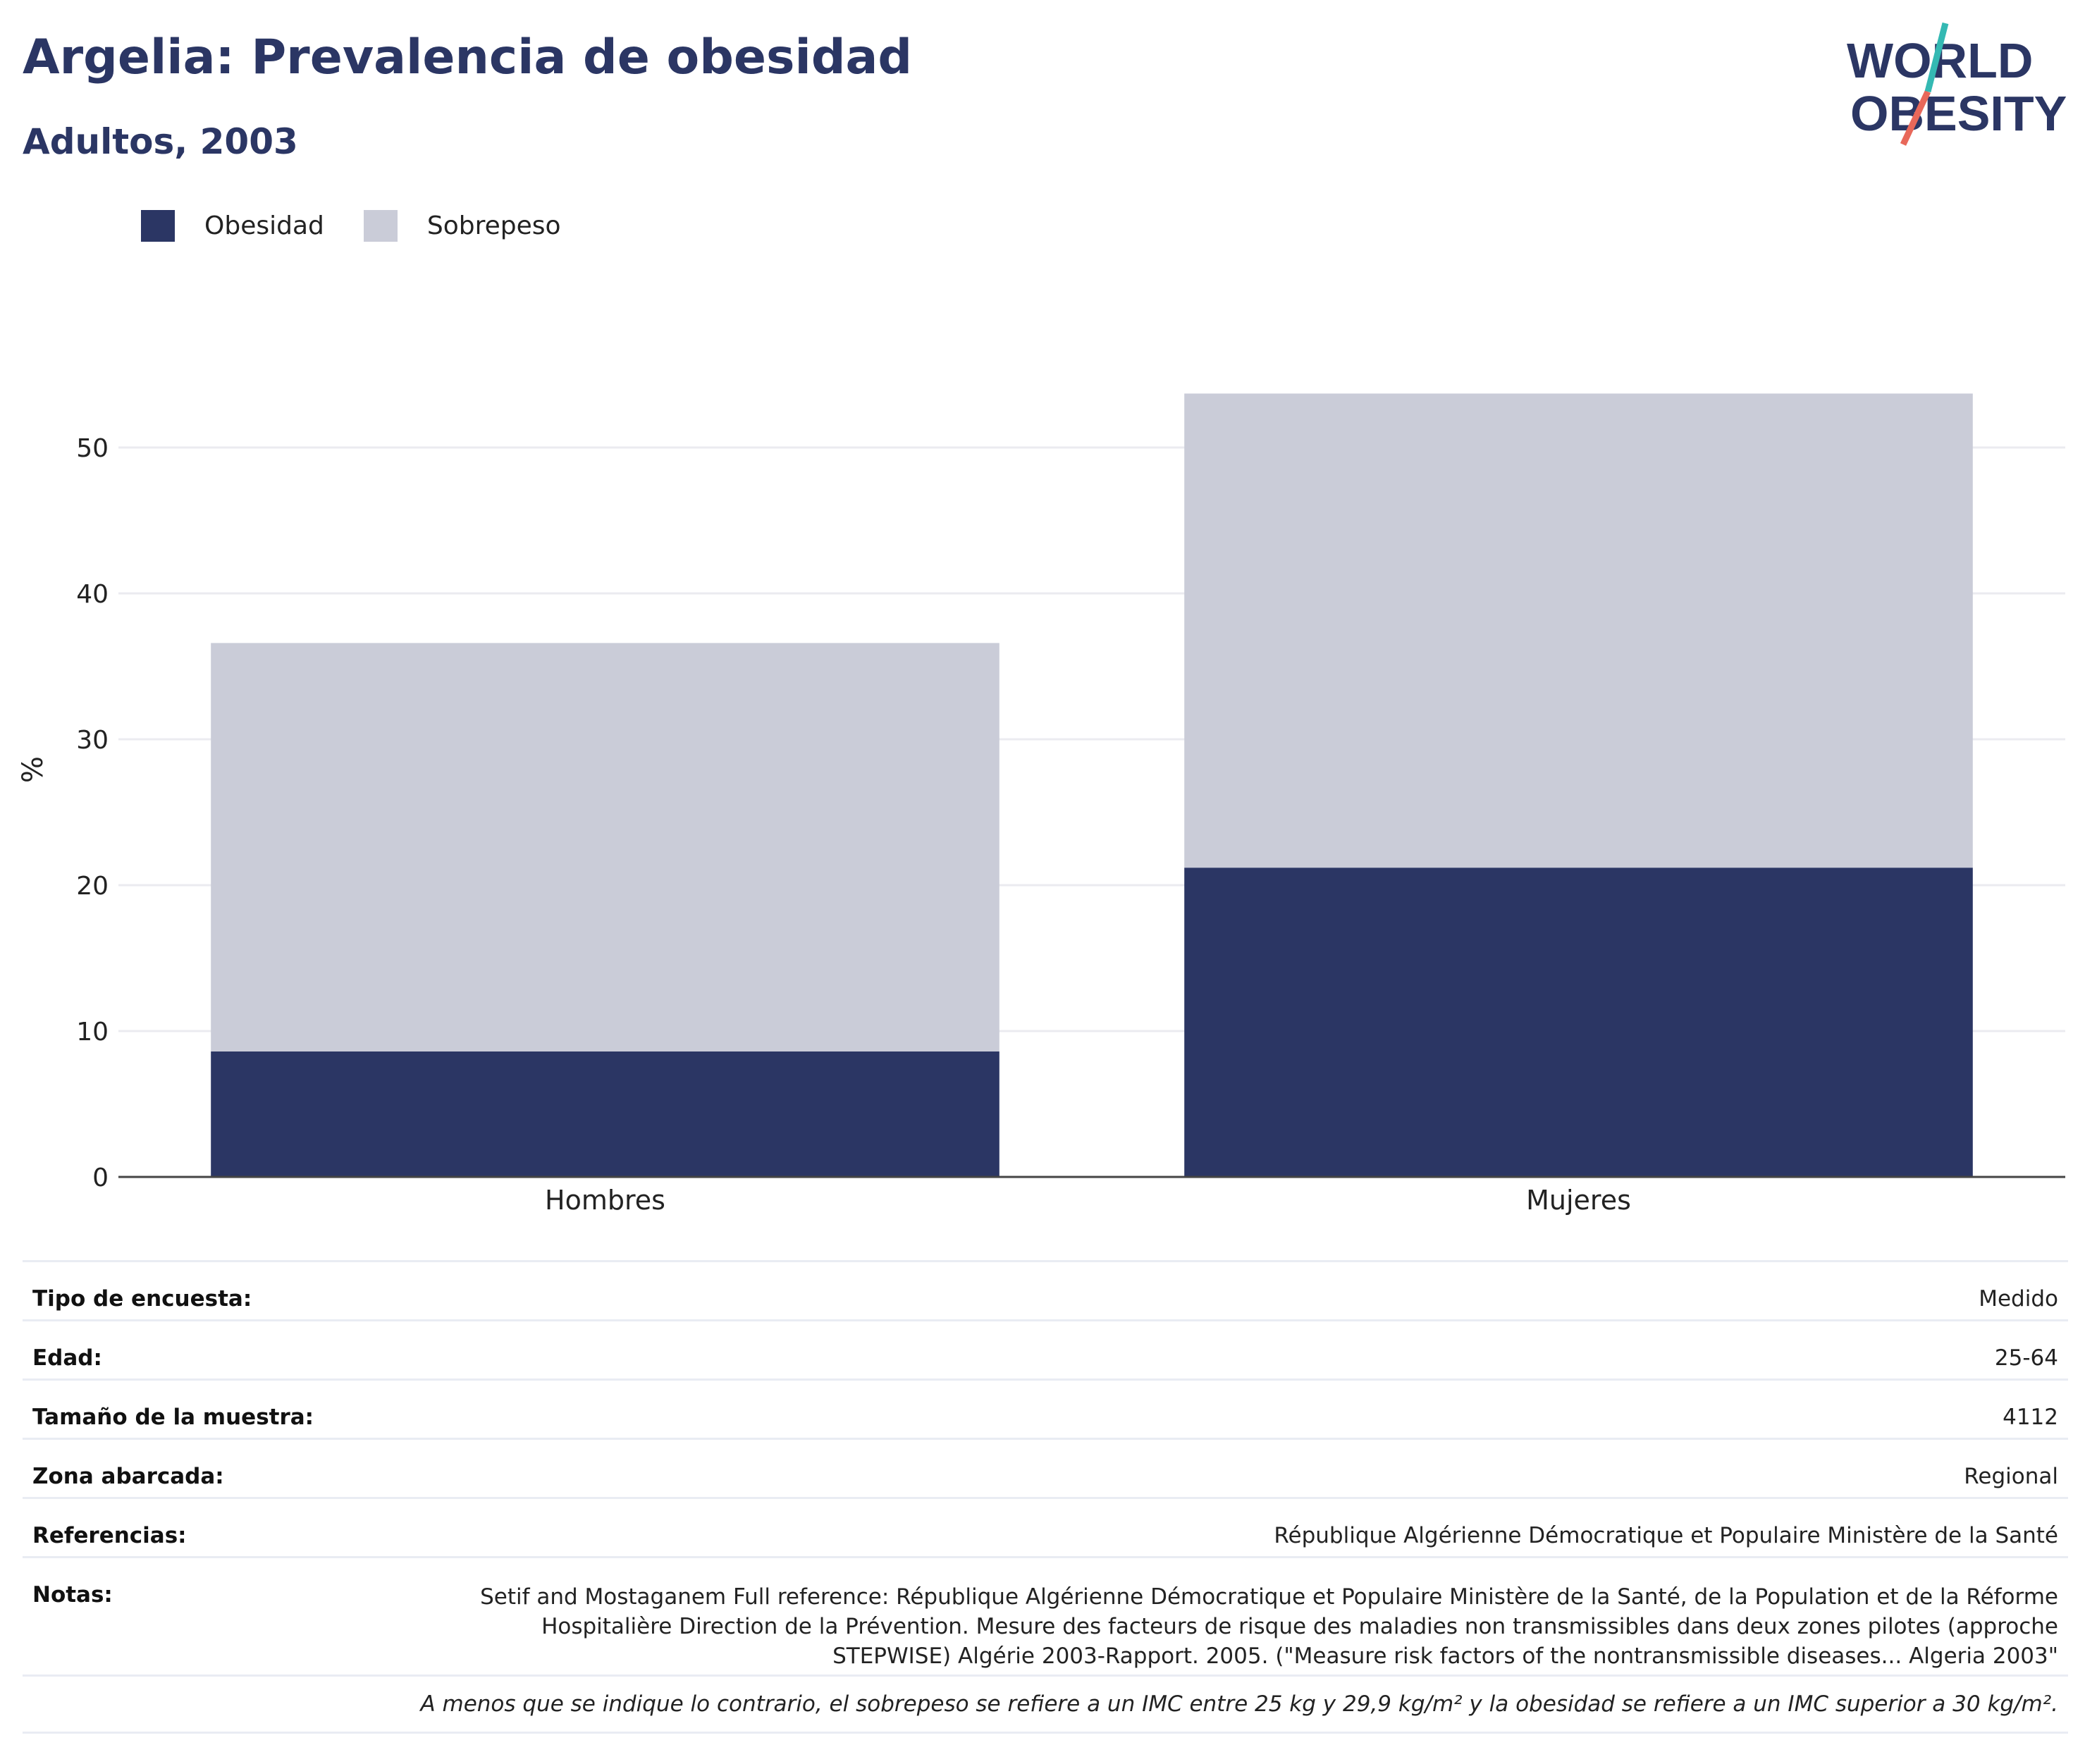 This screenshot has height=1764, width=2085. Describe the element at coordinates (100, 1178) in the screenshot. I see `y-tick-label: 0` at that location.